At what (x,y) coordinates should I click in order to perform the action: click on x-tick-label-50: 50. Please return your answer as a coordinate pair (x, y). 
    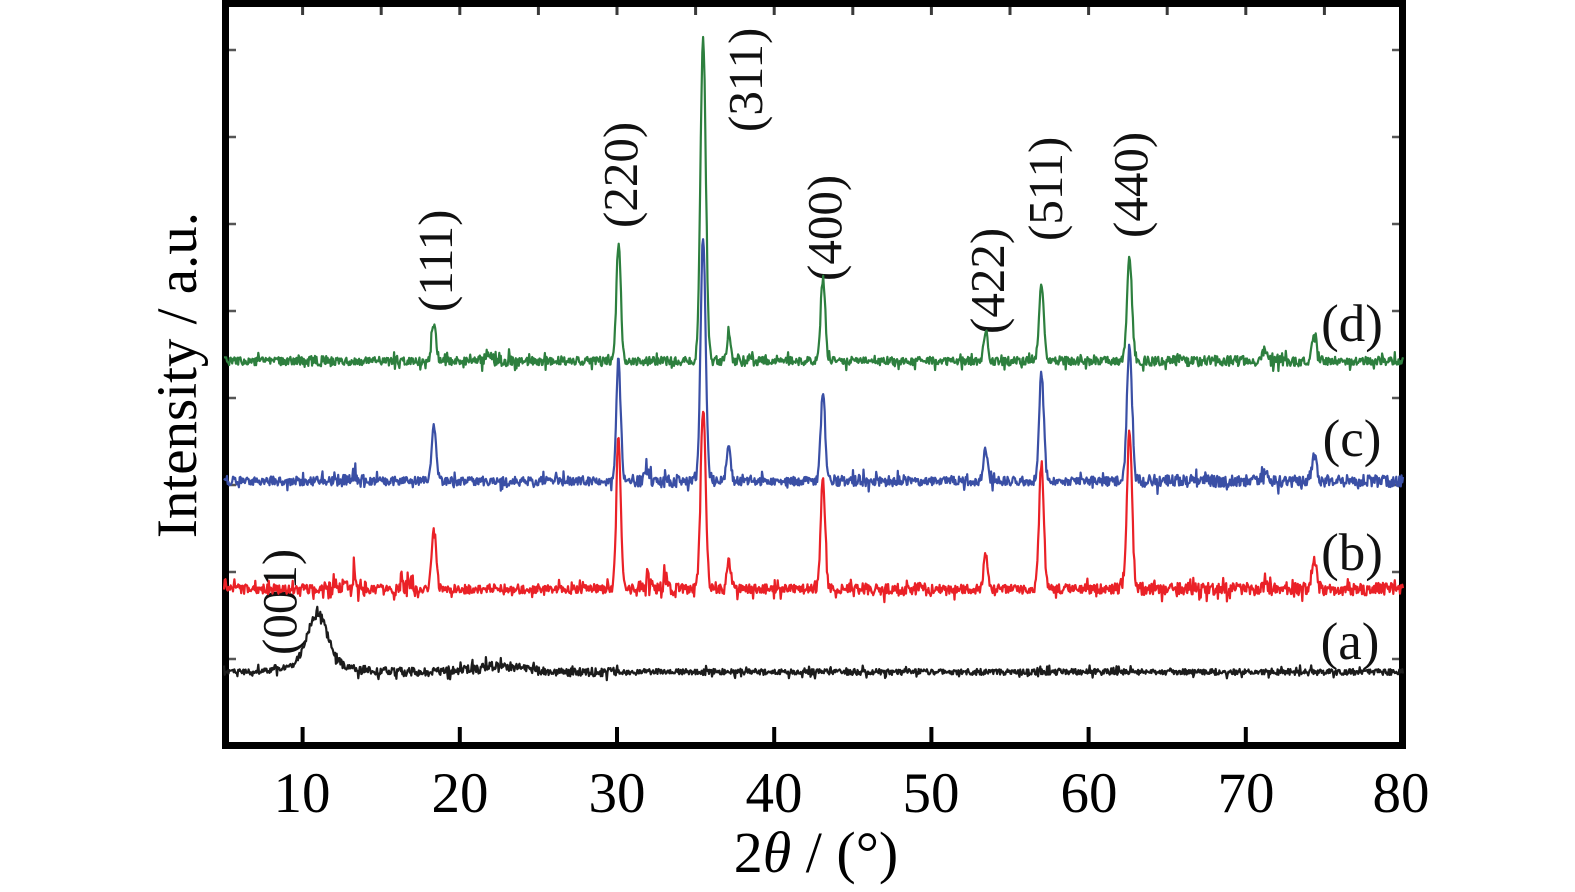
    Looking at the image, I should click on (931, 793).